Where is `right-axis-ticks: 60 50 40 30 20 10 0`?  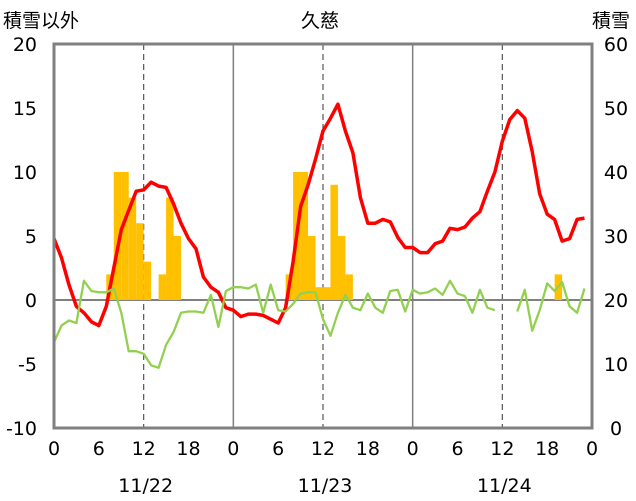
right-axis-ticks: 60 50 40 30 20 10 0 is located at coordinates (616, 237).